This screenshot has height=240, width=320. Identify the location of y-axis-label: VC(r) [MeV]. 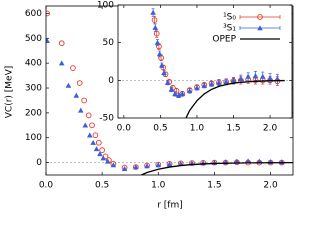
(10, 92).